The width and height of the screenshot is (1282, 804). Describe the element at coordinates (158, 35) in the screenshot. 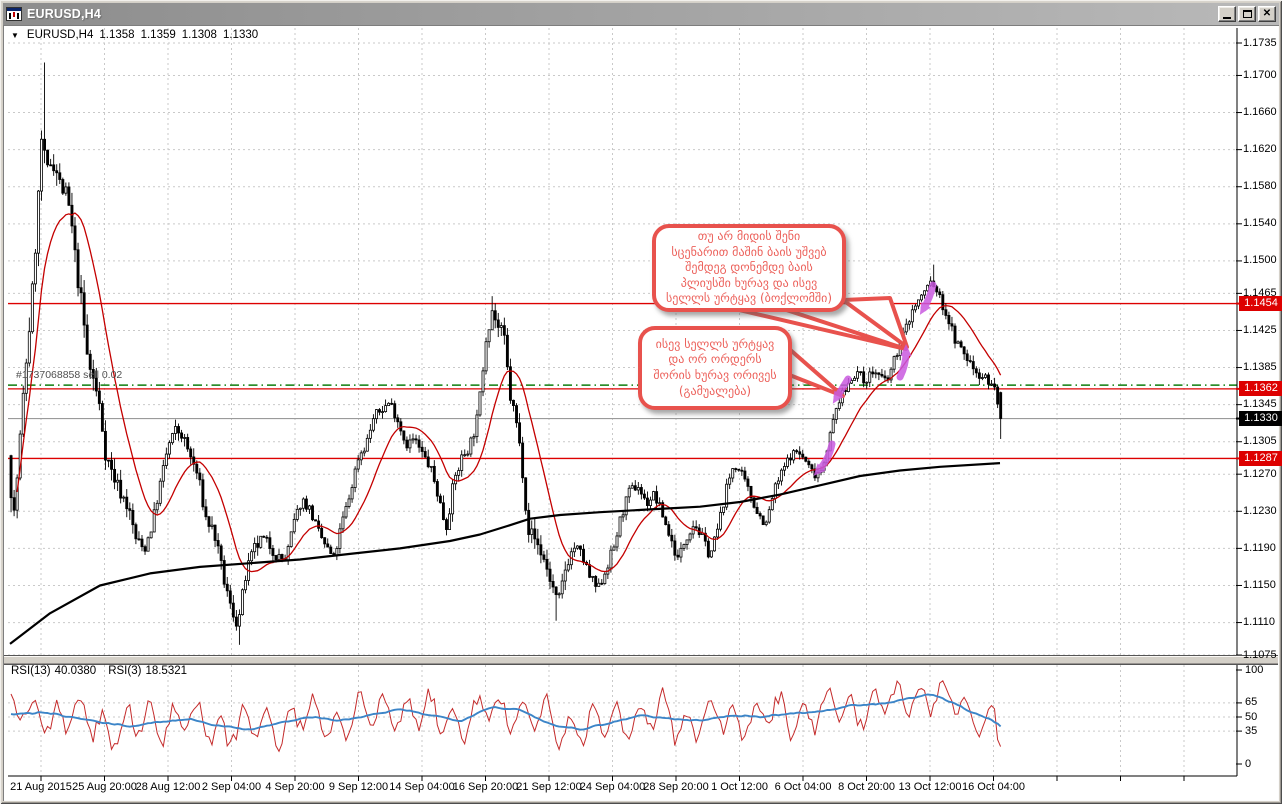

I see `high-value: 1.1359` at that location.